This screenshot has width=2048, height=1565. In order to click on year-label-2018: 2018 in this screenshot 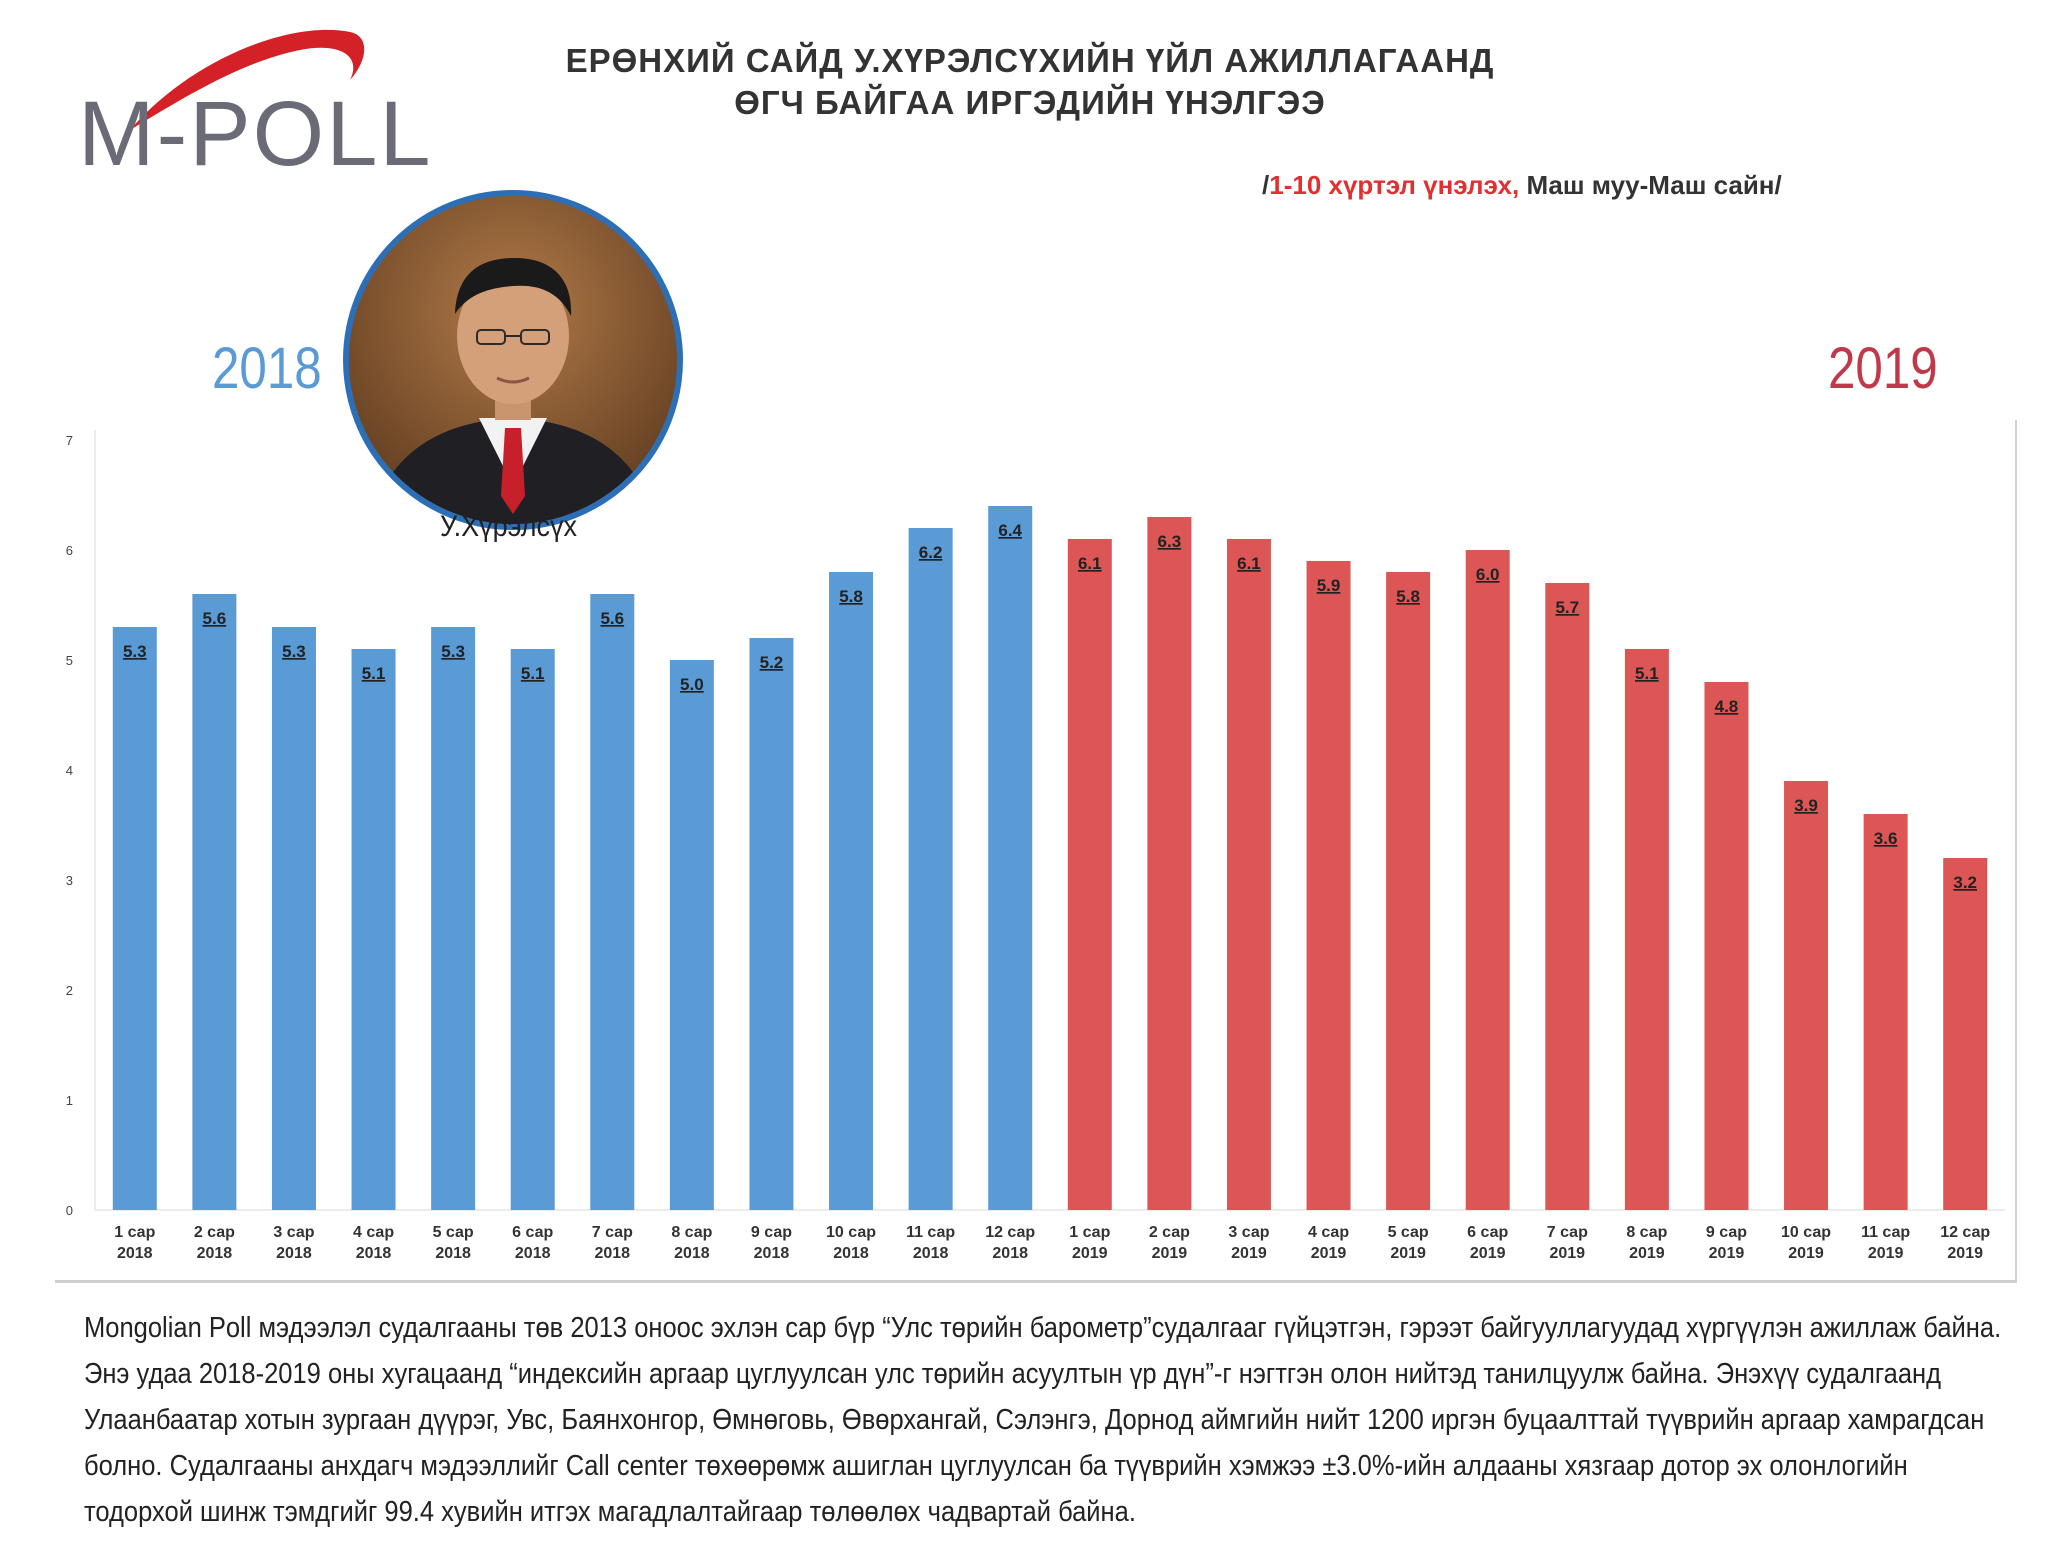, I will do `click(267, 368)`.